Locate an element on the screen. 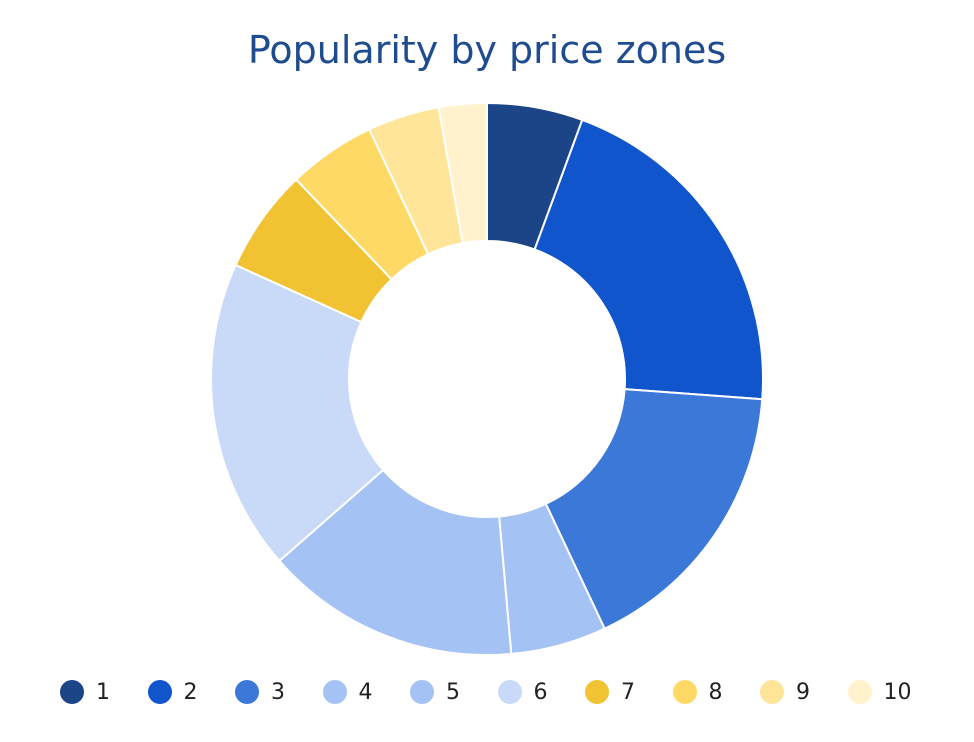 The image size is (974, 742). legend-item-8: 8 is located at coordinates (697, 692).